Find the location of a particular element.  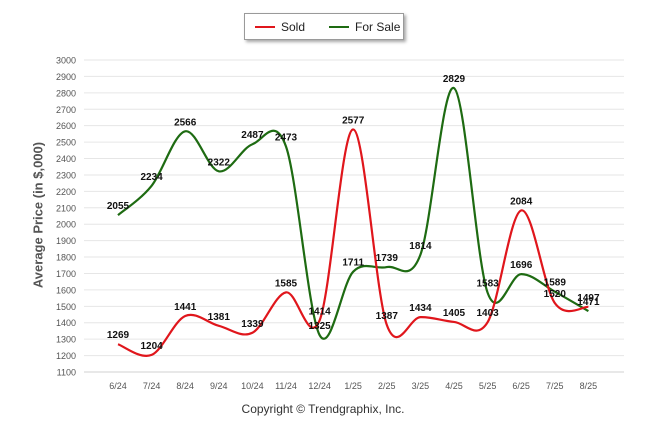

data-label-for-sale-3-25: 1814 is located at coordinates (420, 246).